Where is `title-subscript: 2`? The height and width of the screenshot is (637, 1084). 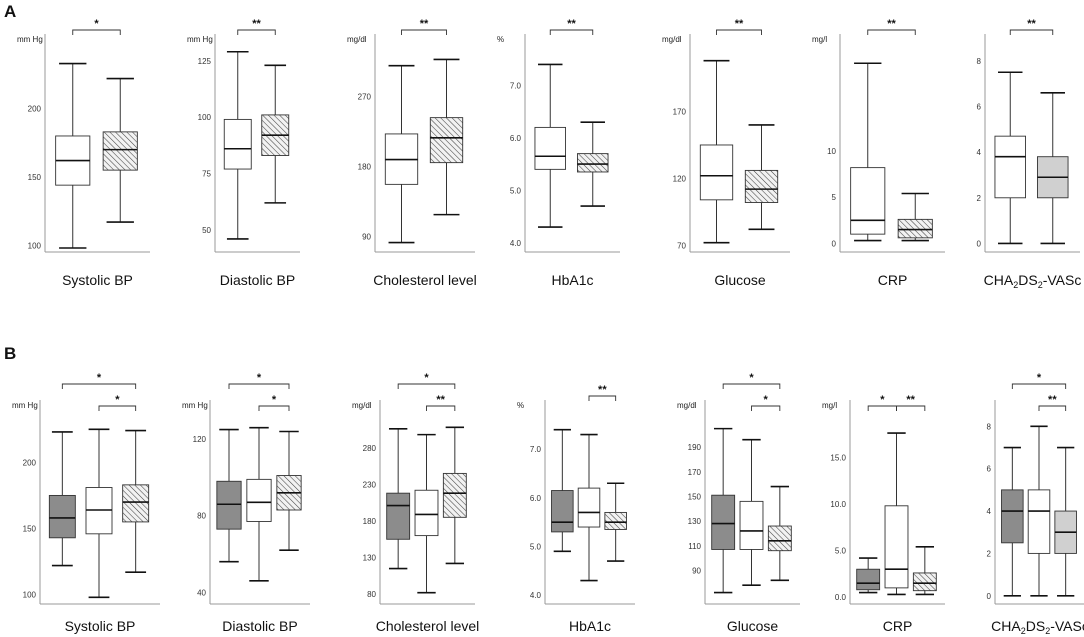 title-subscript: 2 is located at coordinates (1047, 631).